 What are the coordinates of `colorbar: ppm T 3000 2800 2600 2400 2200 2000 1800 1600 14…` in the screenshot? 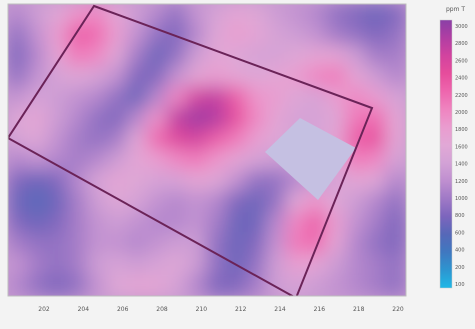 It's located at (453, 147).